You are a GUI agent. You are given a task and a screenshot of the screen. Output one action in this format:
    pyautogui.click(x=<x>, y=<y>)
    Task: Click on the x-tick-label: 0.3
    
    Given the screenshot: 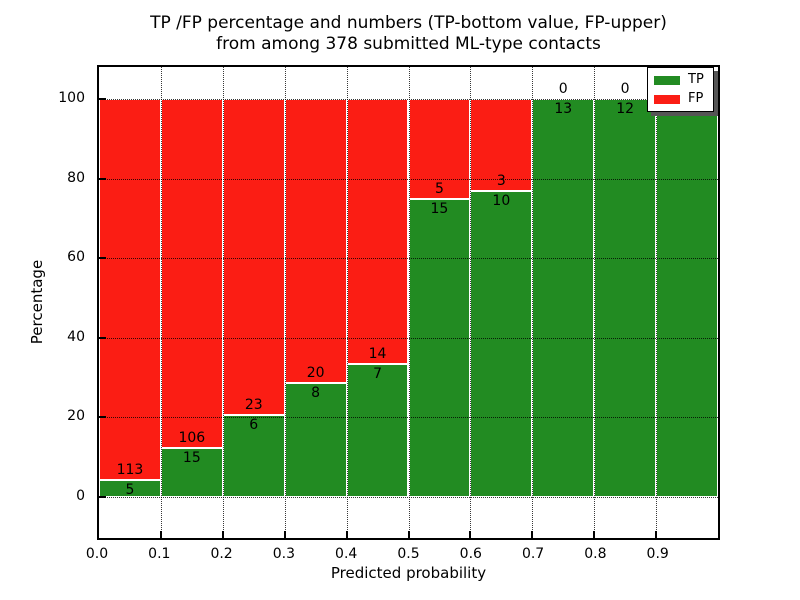 What is the action you would take?
    pyautogui.click(x=284, y=554)
    